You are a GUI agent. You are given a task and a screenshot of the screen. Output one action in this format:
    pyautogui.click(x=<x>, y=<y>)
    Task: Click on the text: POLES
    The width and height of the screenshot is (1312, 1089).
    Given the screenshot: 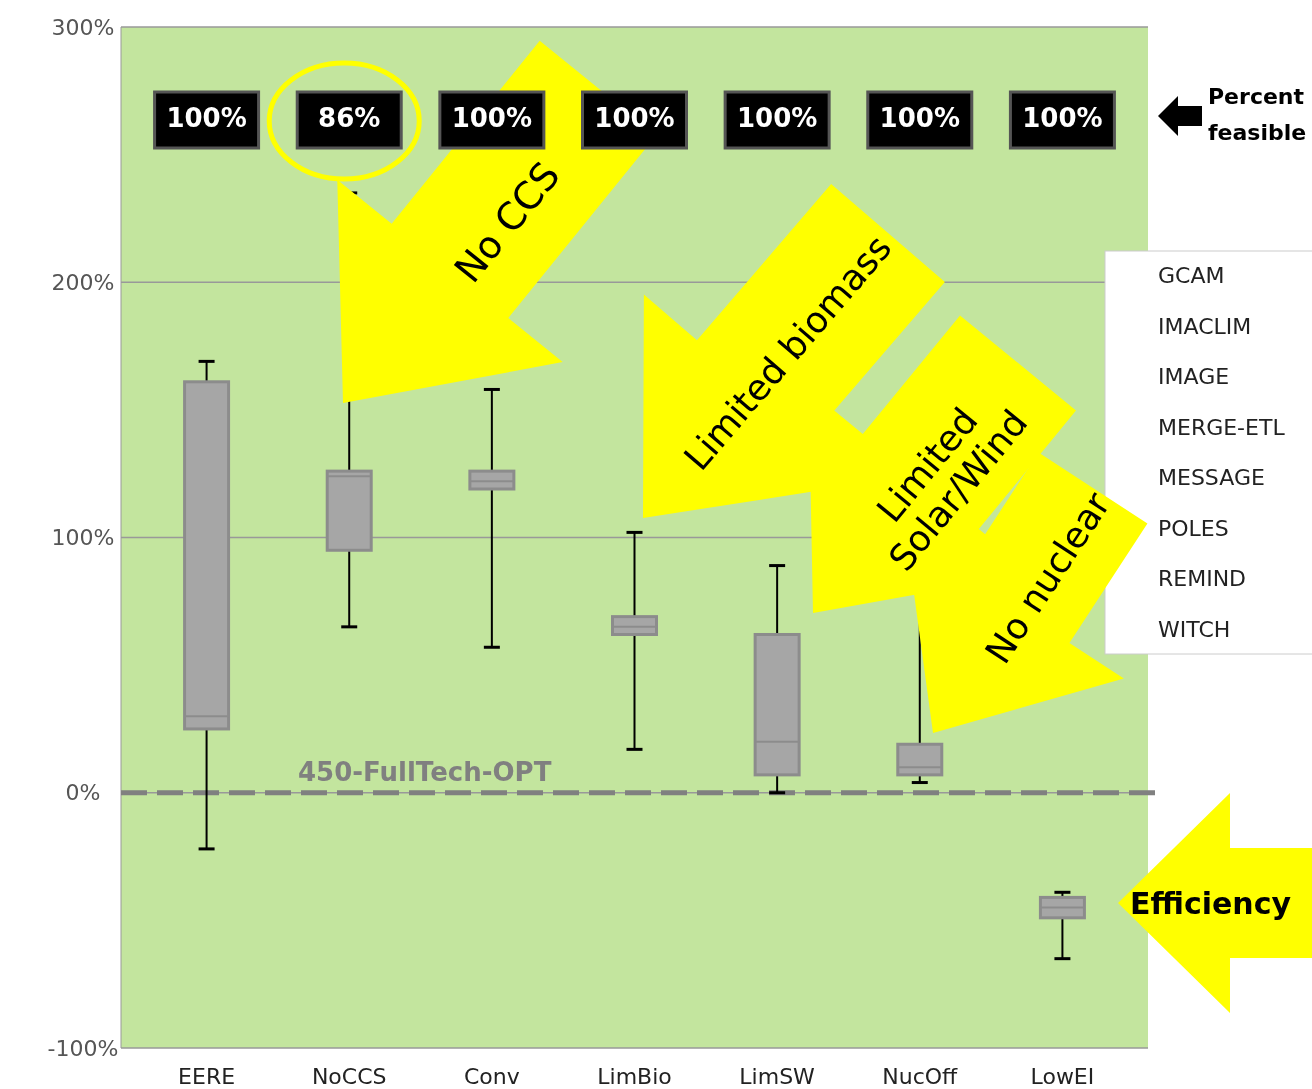 What is the action you would take?
    pyautogui.click(x=1193, y=528)
    